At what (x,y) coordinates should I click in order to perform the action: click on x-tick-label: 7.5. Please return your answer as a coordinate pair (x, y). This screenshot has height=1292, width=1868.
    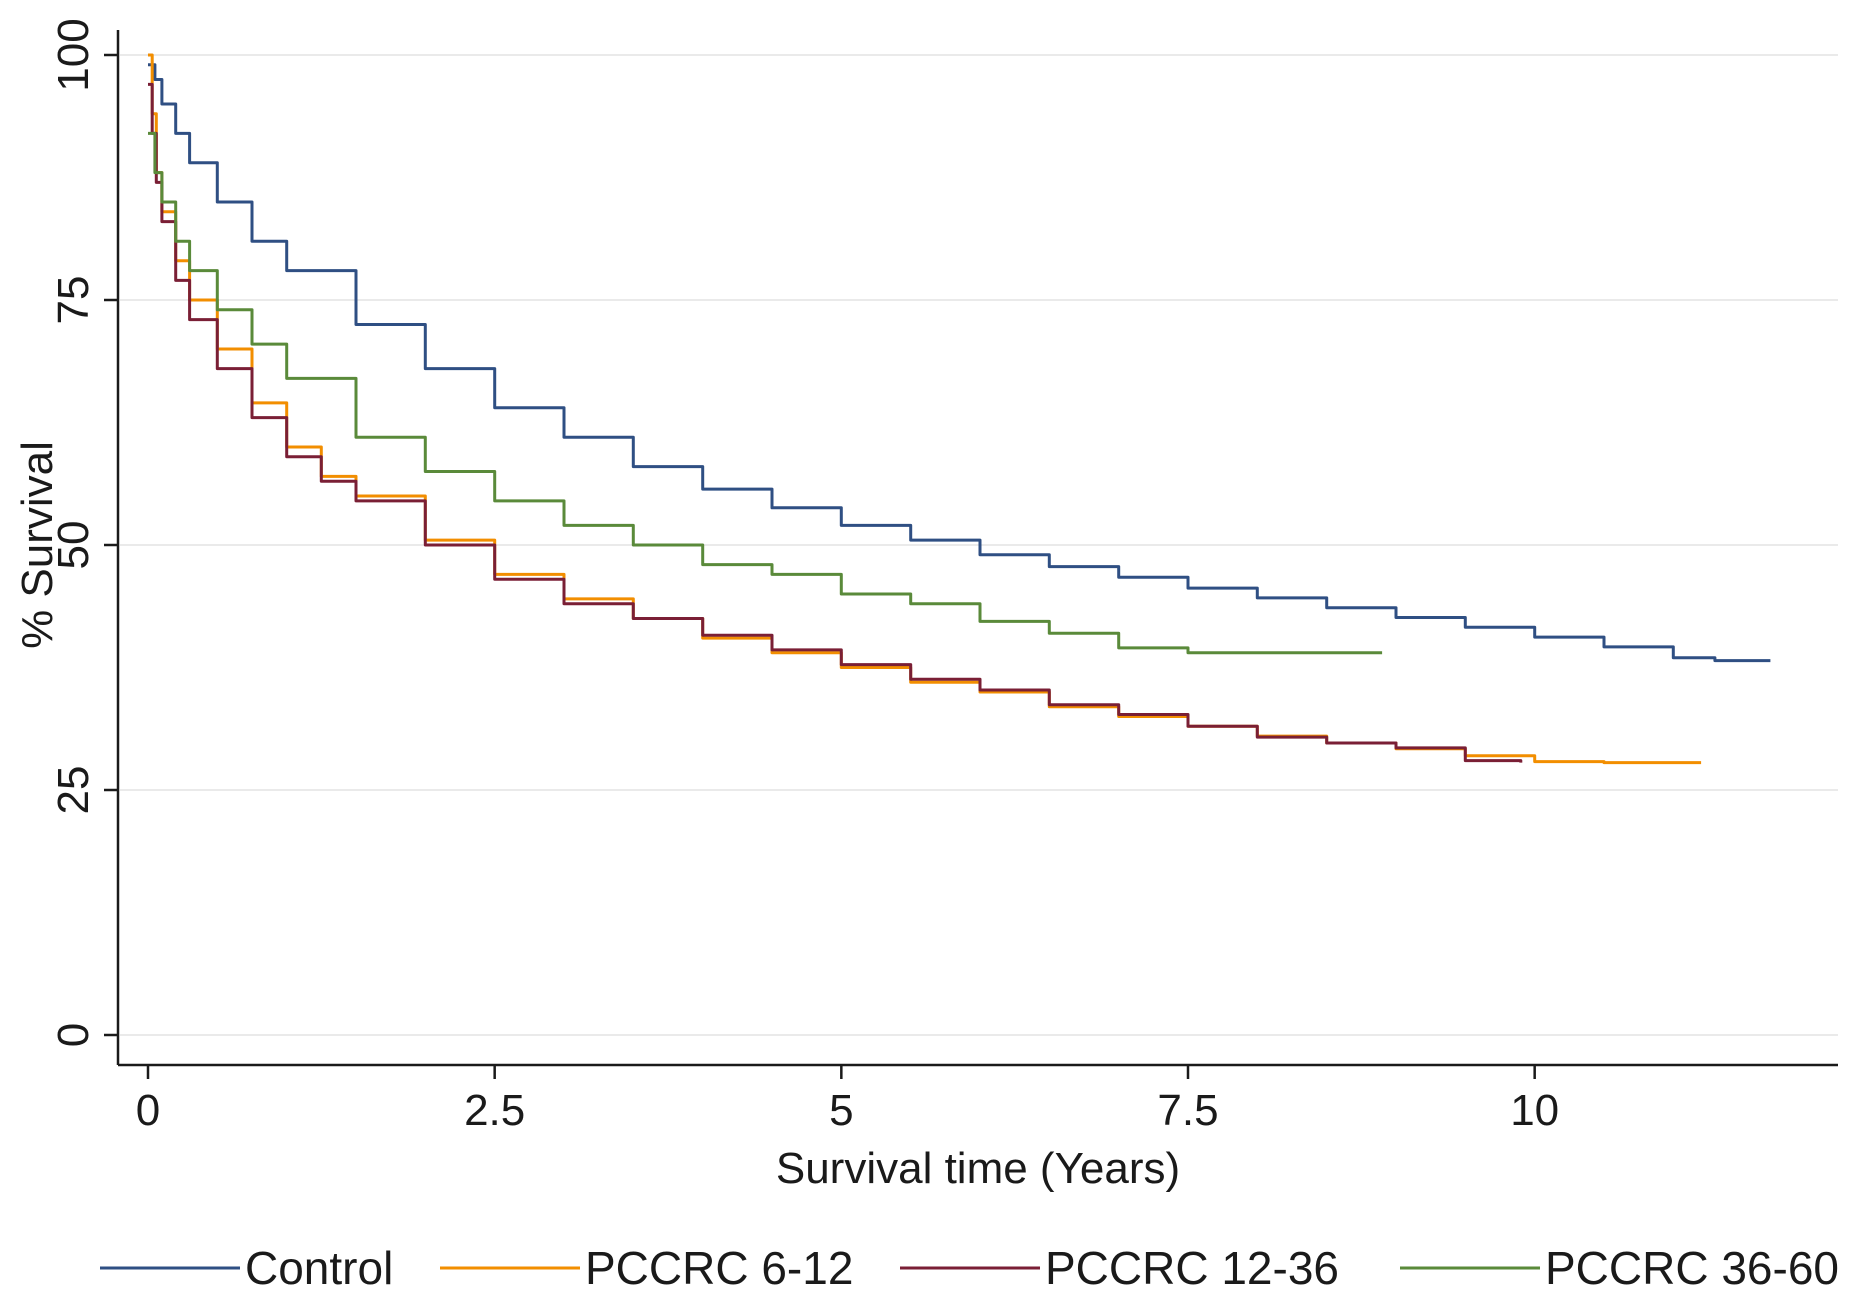
    Looking at the image, I should click on (1187, 1110).